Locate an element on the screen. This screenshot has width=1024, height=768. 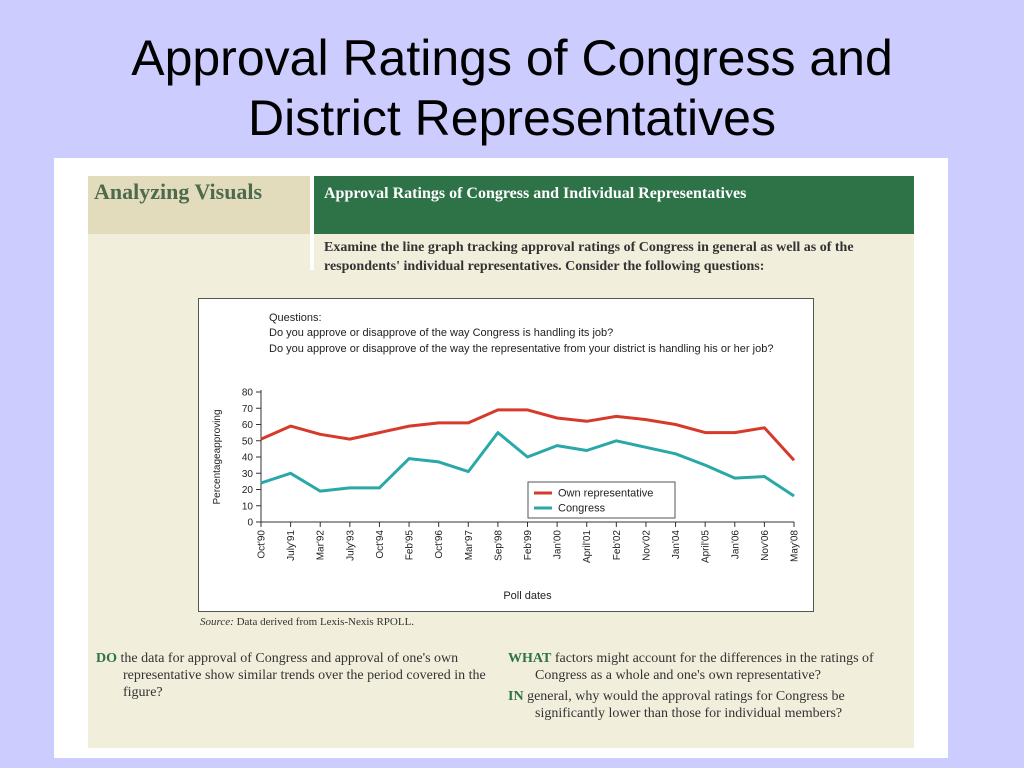
slide-title-line-2: District Representatives is located at coordinates (512, 118).